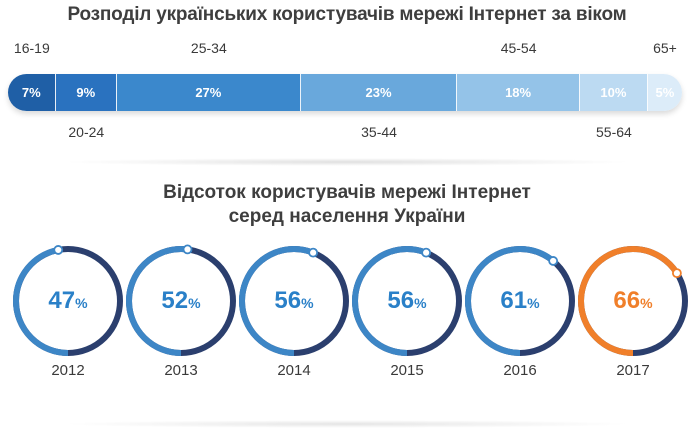 This screenshot has height=428, width=694. I want to click on donut-2017: 66%, so click(633, 301).